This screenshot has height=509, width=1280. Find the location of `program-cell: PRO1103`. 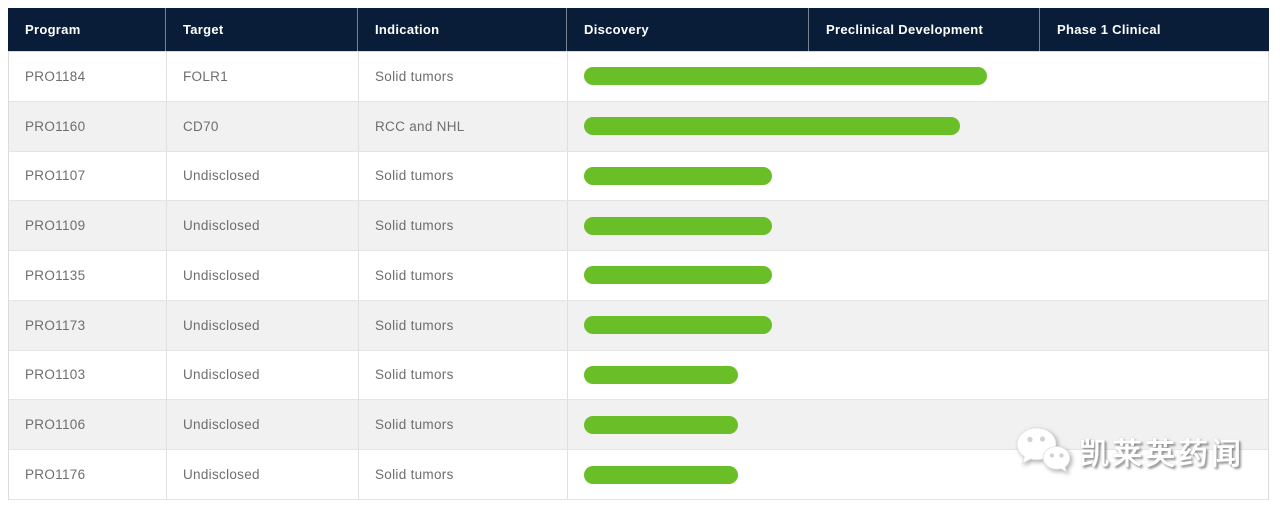

program-cell: PRO1103 is located at coordinates (88, 375).